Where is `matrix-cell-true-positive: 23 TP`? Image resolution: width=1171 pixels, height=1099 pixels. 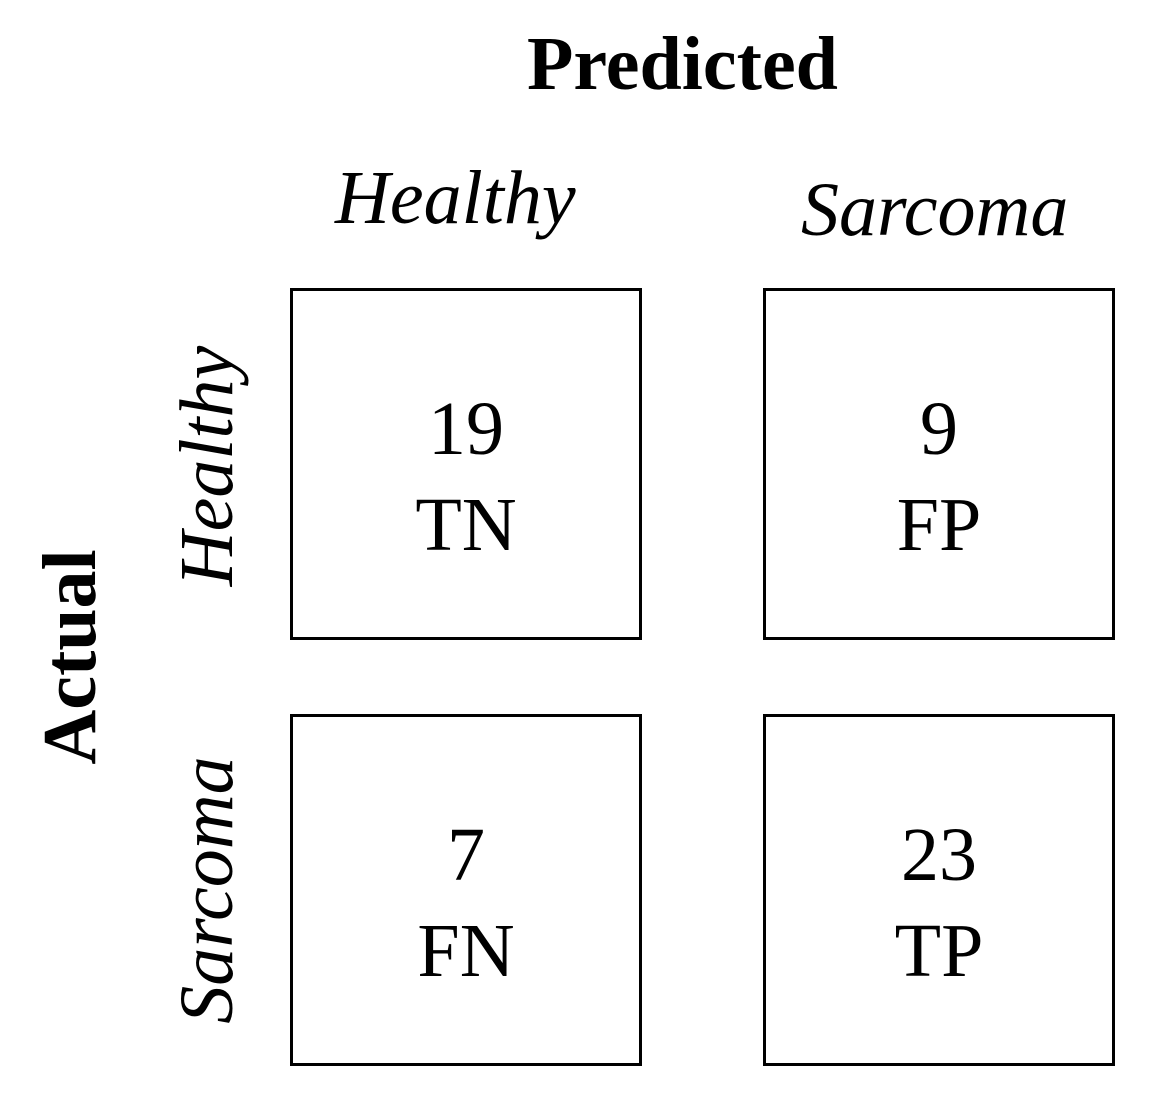
matrix-cell-true-positive: 23 TP is located at coordinates (939, 890).